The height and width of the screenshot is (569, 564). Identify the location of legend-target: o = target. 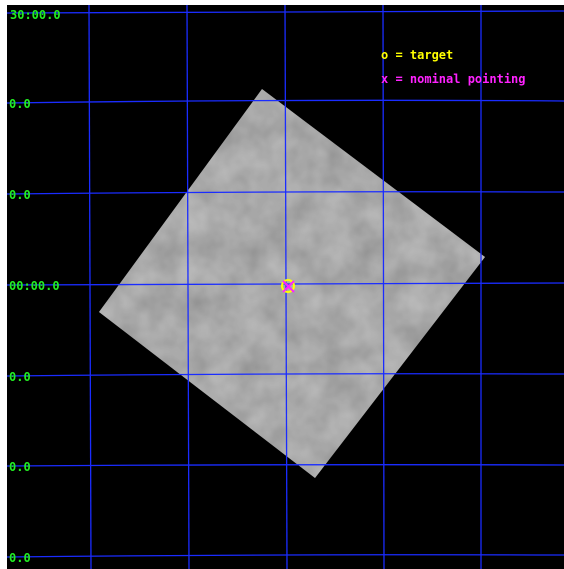
(417, 55).